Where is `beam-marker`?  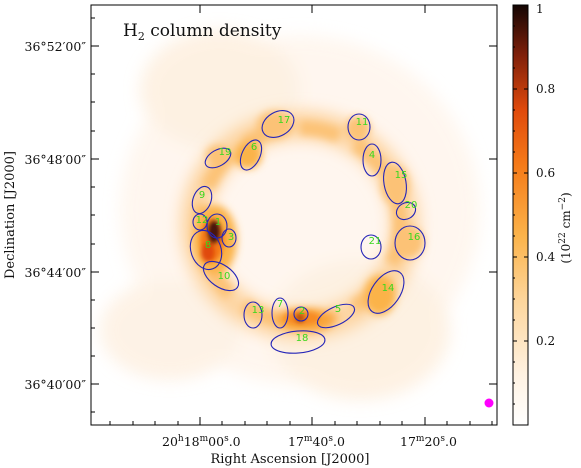
beam-marker is located at coordinates (489, 403).